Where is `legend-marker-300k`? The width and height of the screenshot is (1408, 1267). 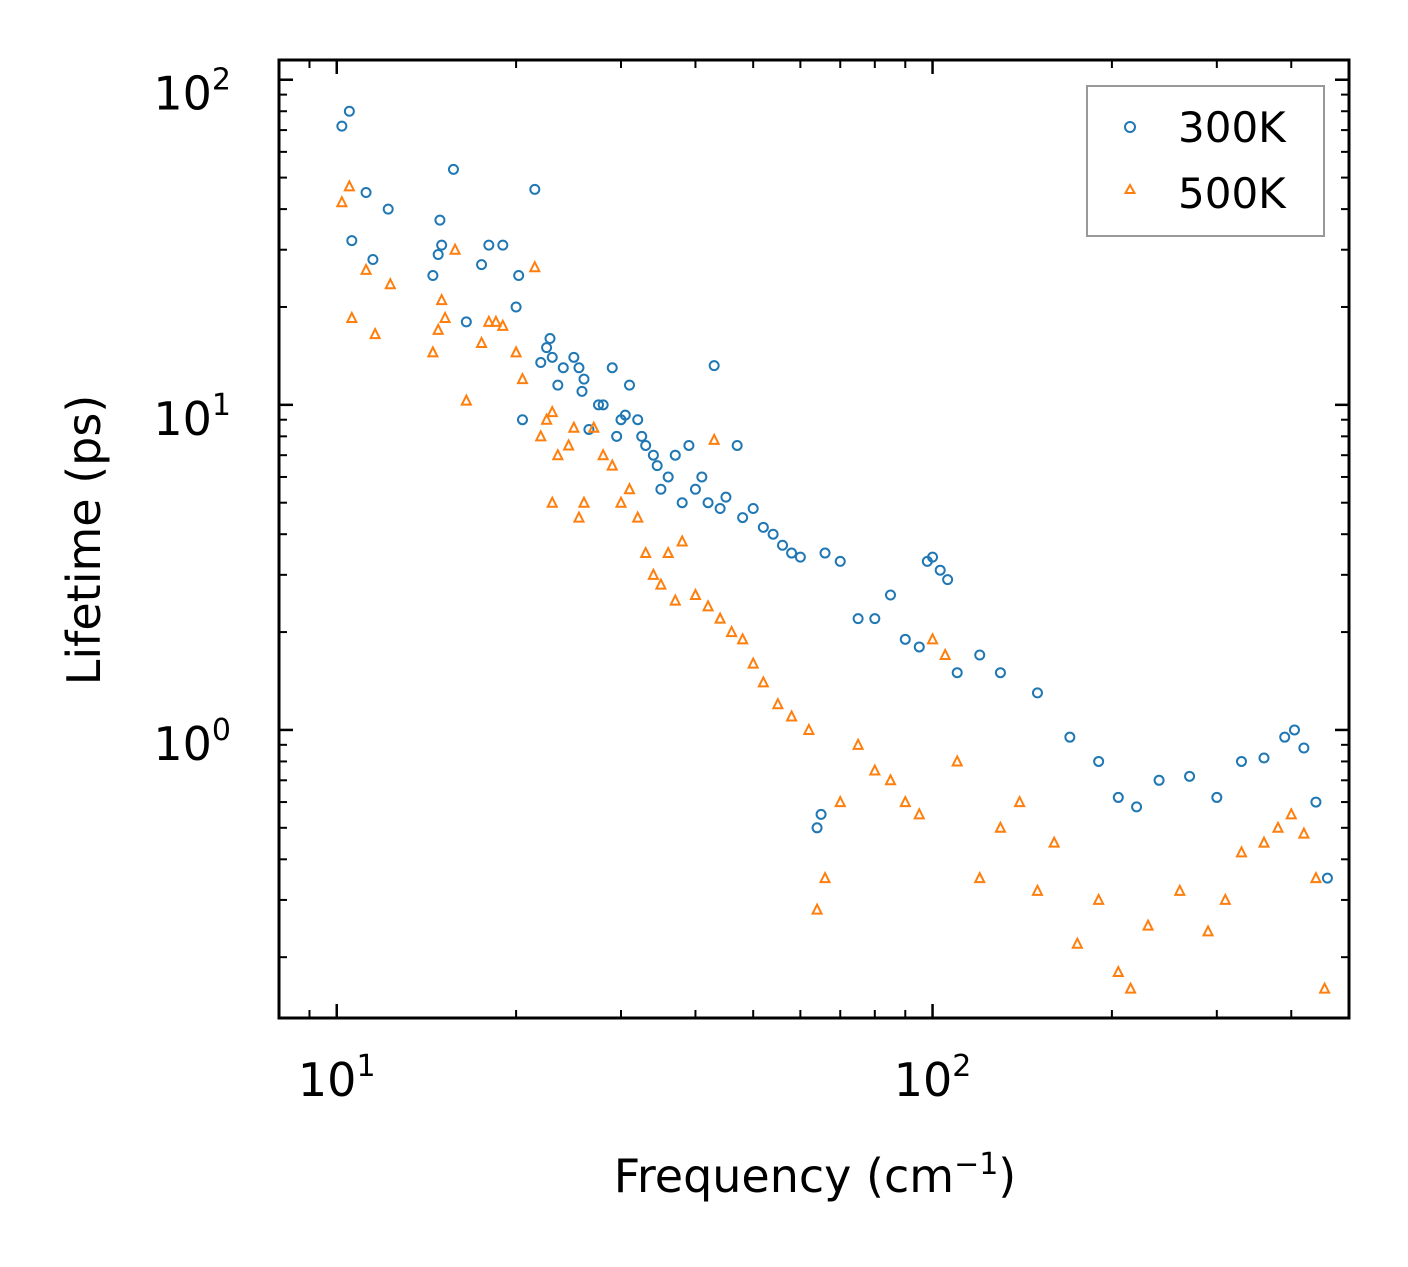
legend-marker-300k is located at coordinates (1130, 127).